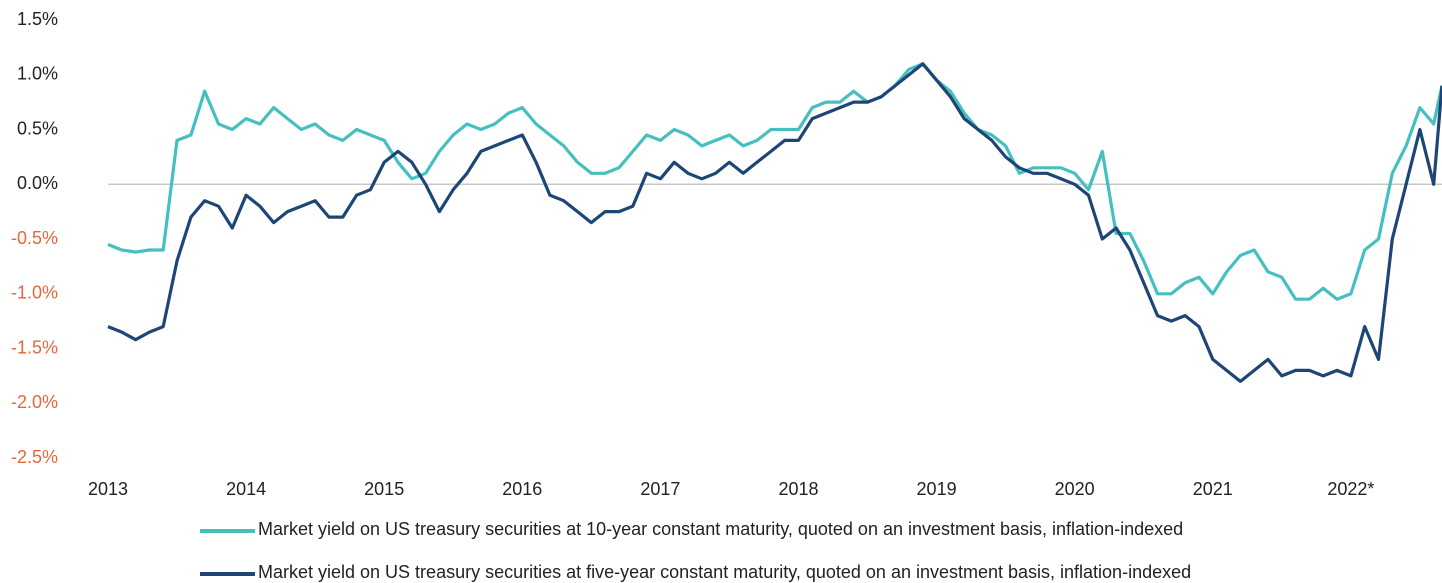 This screenshot has height=583, width=1442. I want to click on x-tick-label: 2016, so click(522, 489).